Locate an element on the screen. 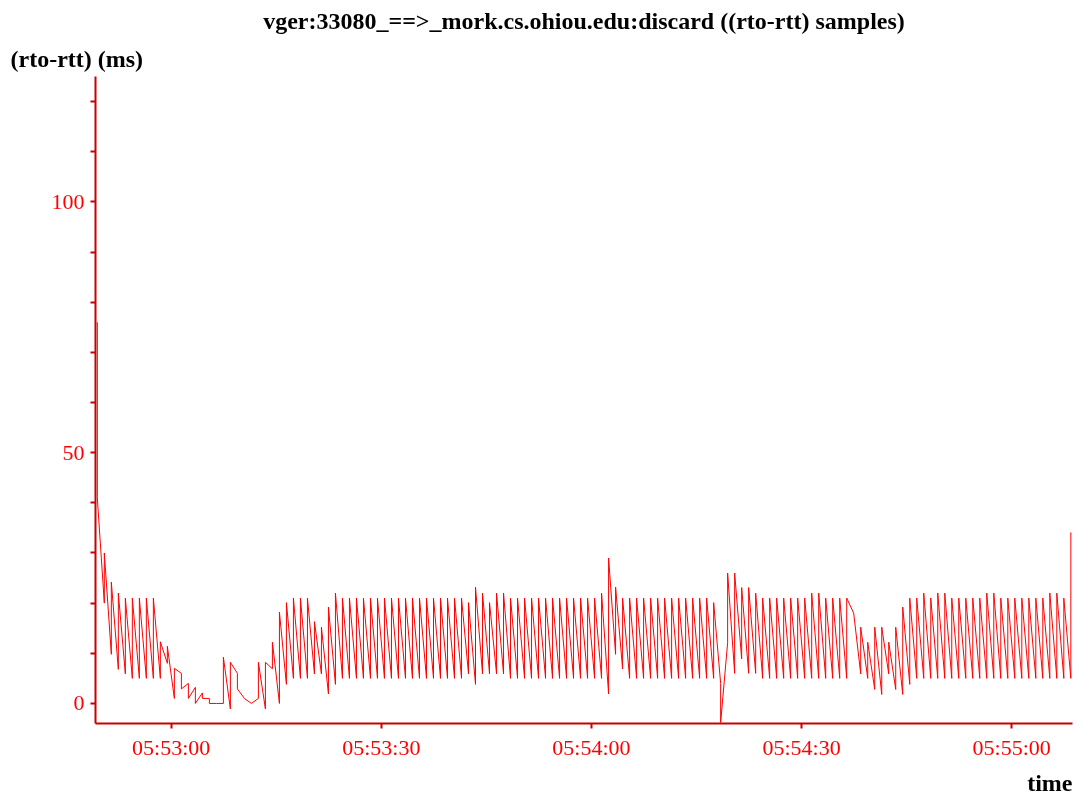 The height and width of the screenshot is (808, 1086). x-tick-label: 05:53:30 is located at coordinates (381, 747).